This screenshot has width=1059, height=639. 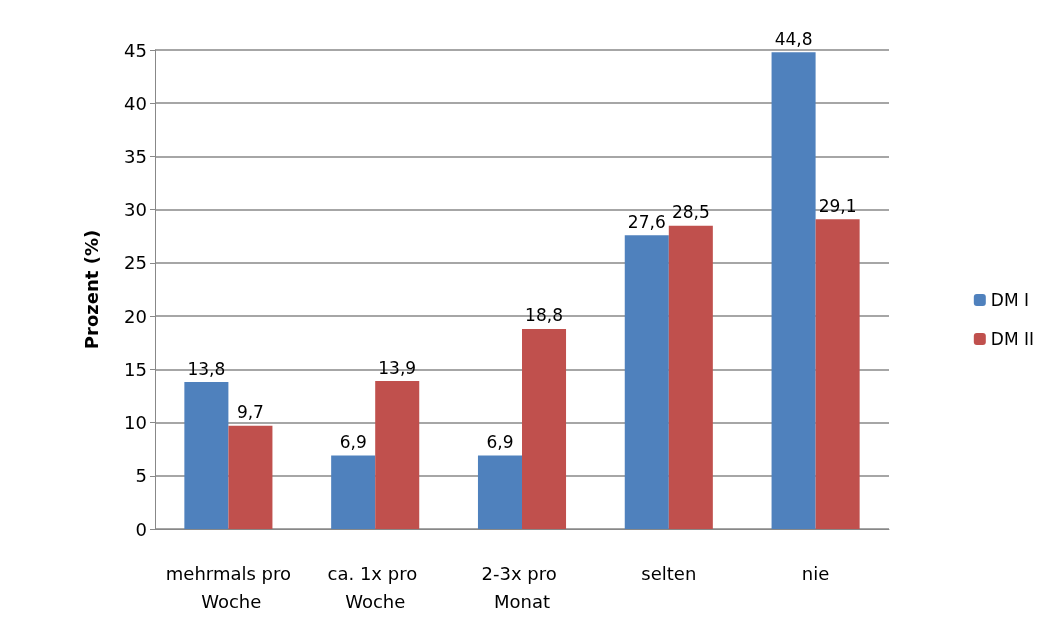 I want to click on y-tick-label: 30, so click(x=135, y=210).